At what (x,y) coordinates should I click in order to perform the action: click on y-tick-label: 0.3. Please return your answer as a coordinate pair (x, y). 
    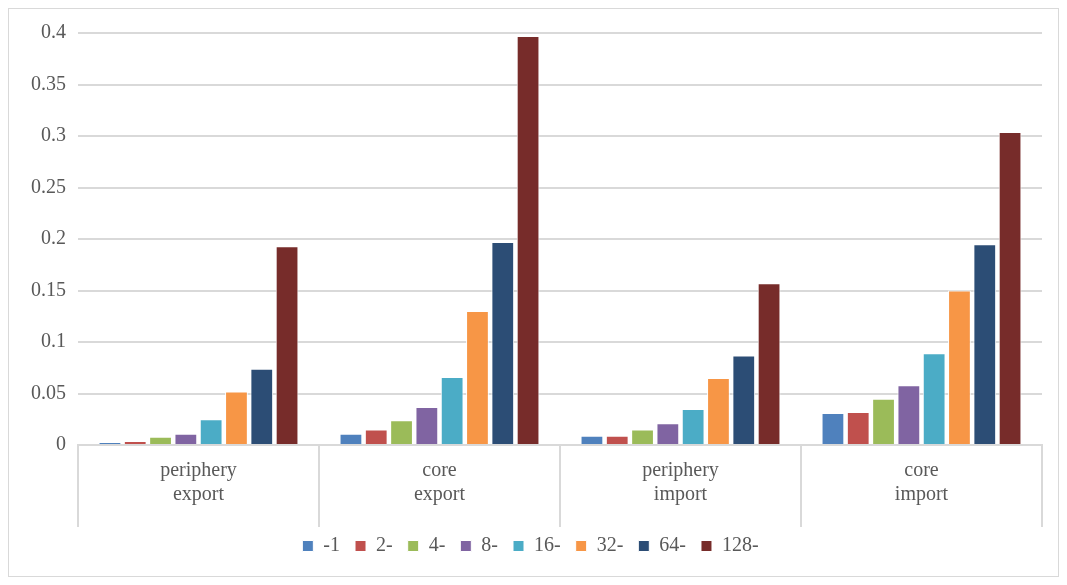
    Looking at the image, I should click on (53, 134).